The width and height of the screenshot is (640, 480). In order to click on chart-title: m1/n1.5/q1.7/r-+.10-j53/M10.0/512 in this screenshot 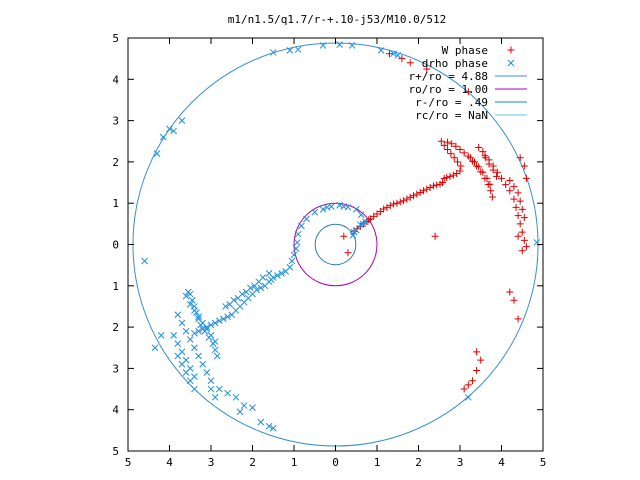, I will do `click(337, 19)`.